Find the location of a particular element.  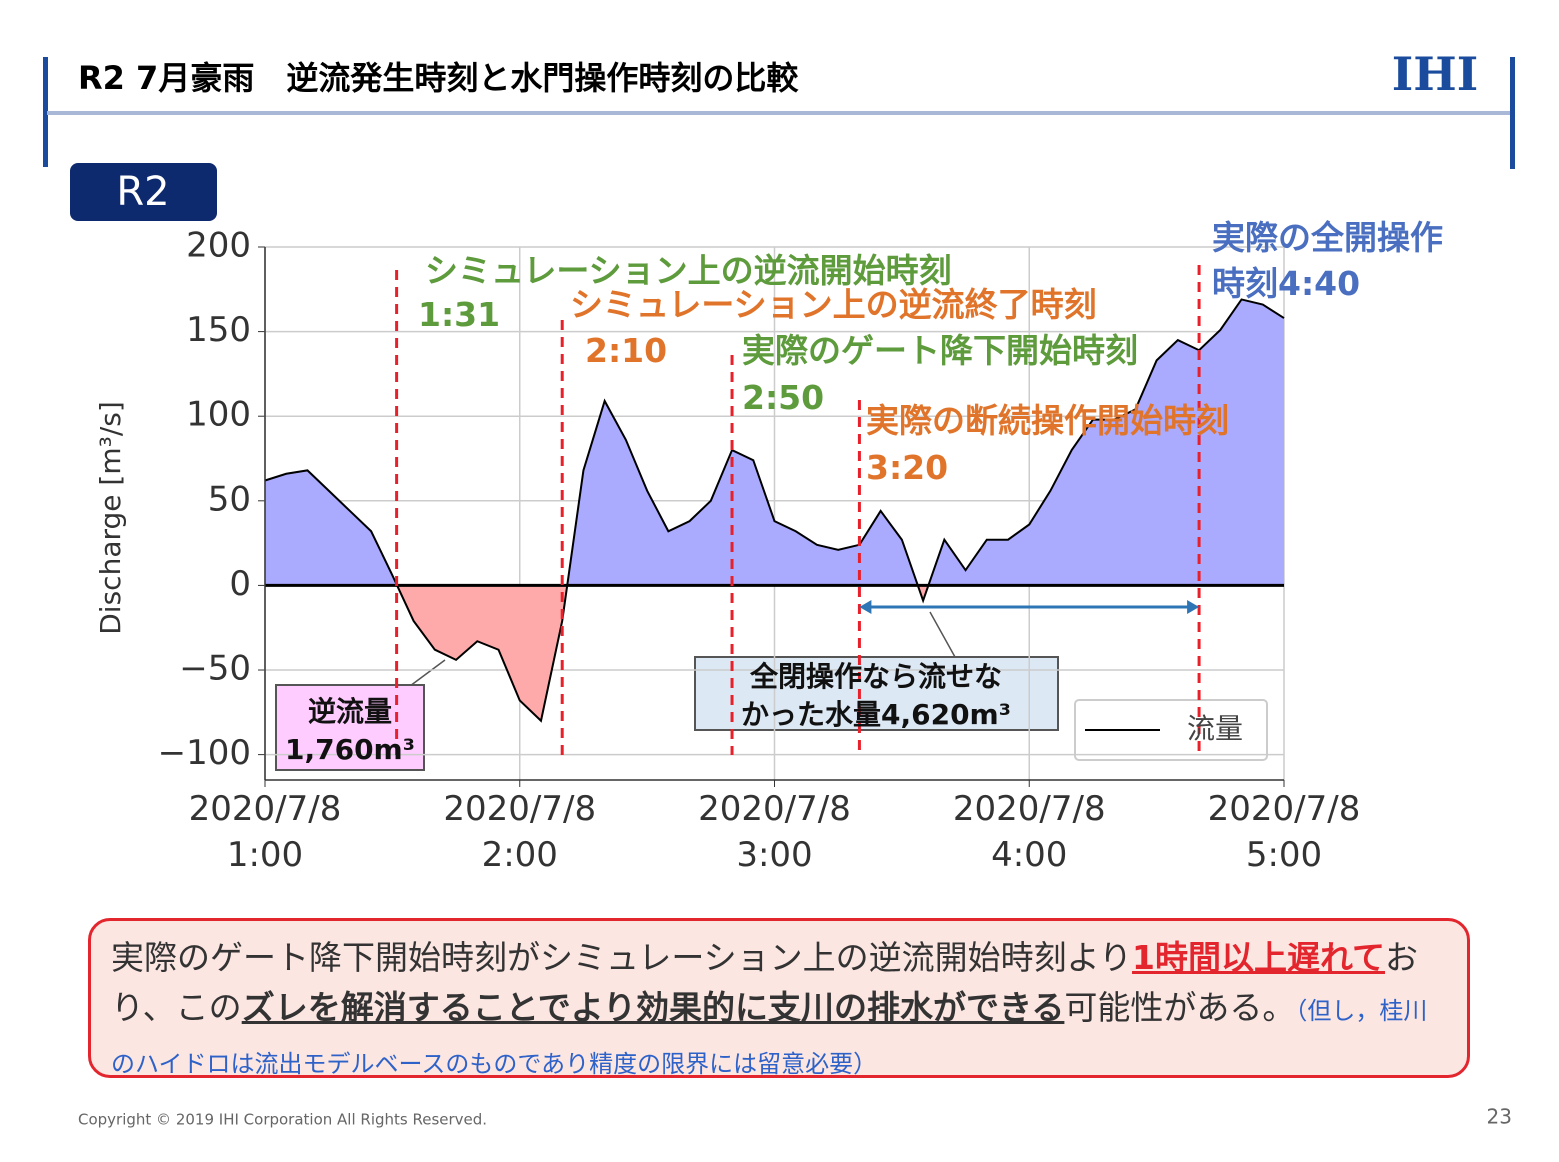

conclusion-text: おり、この is located at coordinates (765, 982).